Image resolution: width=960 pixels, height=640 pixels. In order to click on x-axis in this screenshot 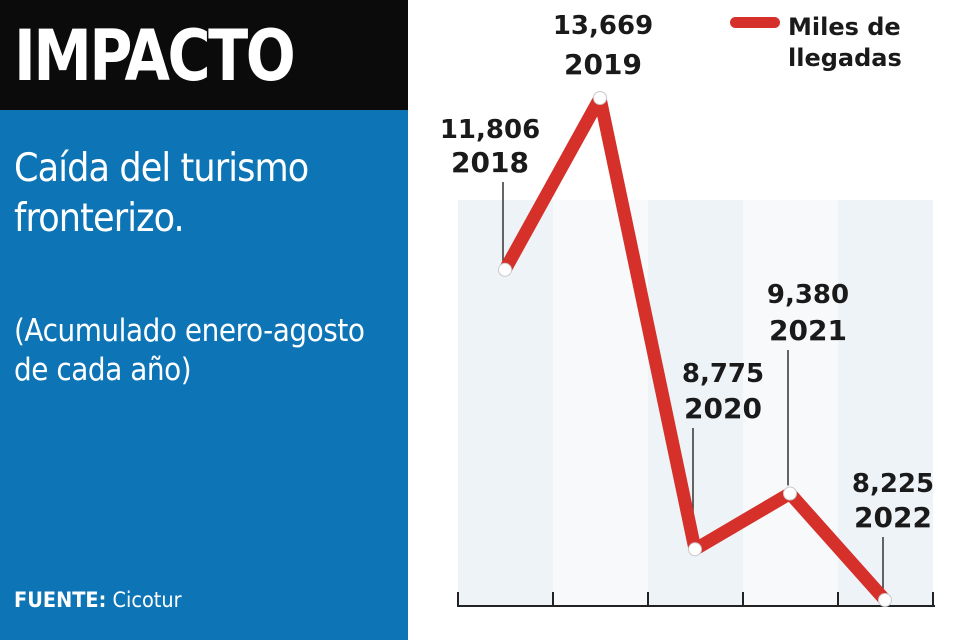, I will do `click(696, 599)`.